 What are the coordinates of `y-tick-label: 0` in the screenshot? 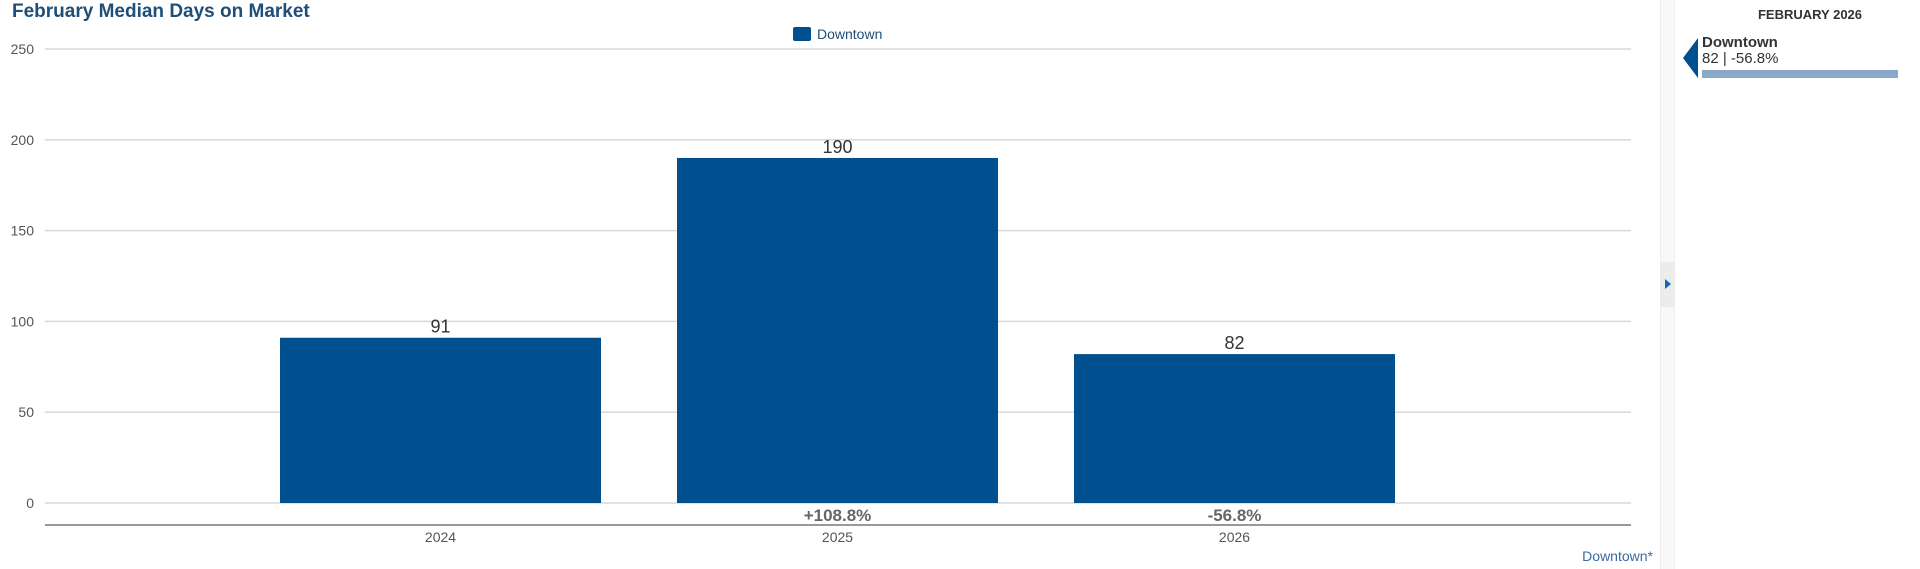 It's located at (30, 503).